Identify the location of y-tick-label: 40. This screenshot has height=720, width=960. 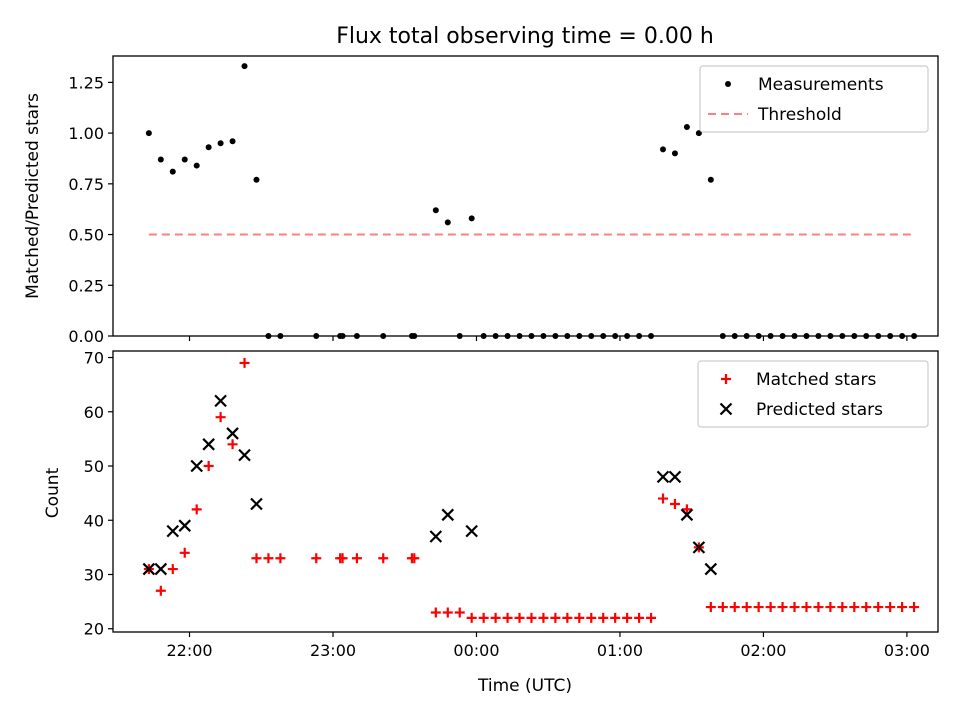
(94, 520).